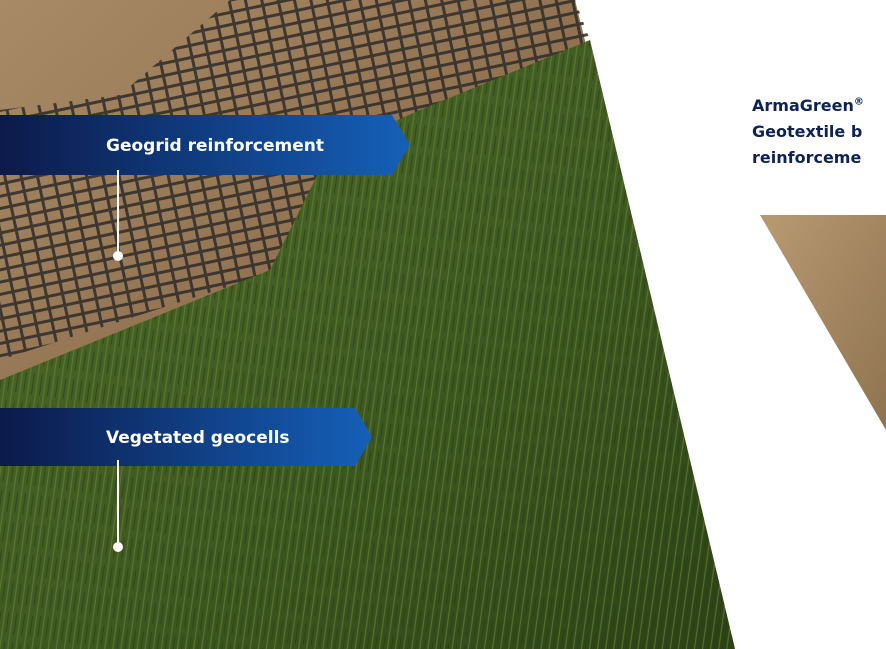 Image resolution: width=886 pixels, height=649 pixels. I want to click on second-image, so click(823, 322).